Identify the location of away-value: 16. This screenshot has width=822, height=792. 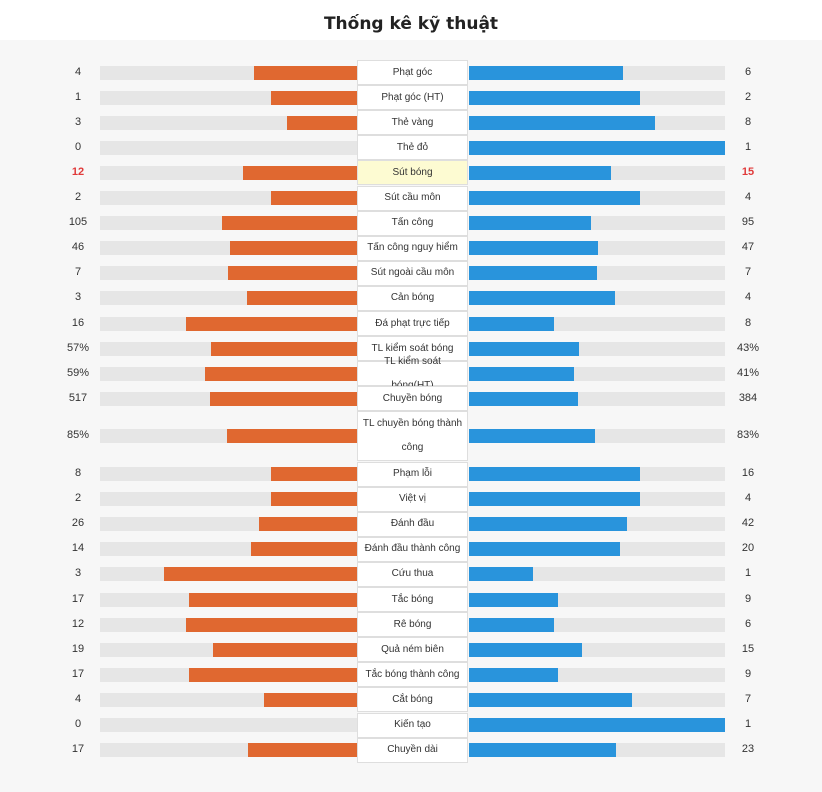
(748, 473).